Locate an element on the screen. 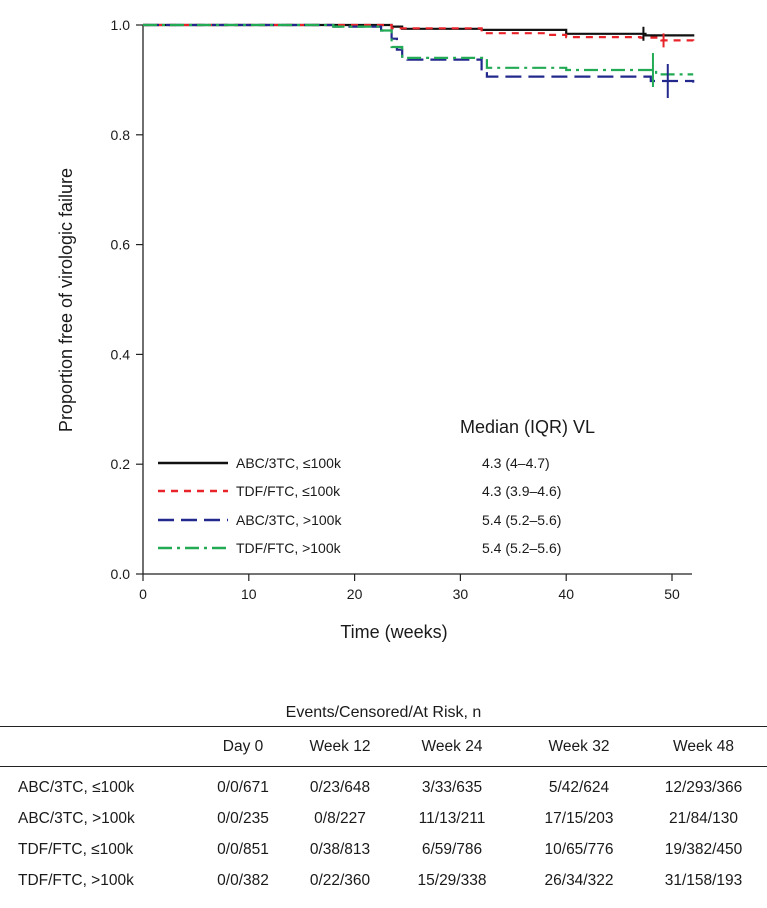 This screenshot has width=767, height=908. x-tick-label: 0 is located at coordinates (143, 594).